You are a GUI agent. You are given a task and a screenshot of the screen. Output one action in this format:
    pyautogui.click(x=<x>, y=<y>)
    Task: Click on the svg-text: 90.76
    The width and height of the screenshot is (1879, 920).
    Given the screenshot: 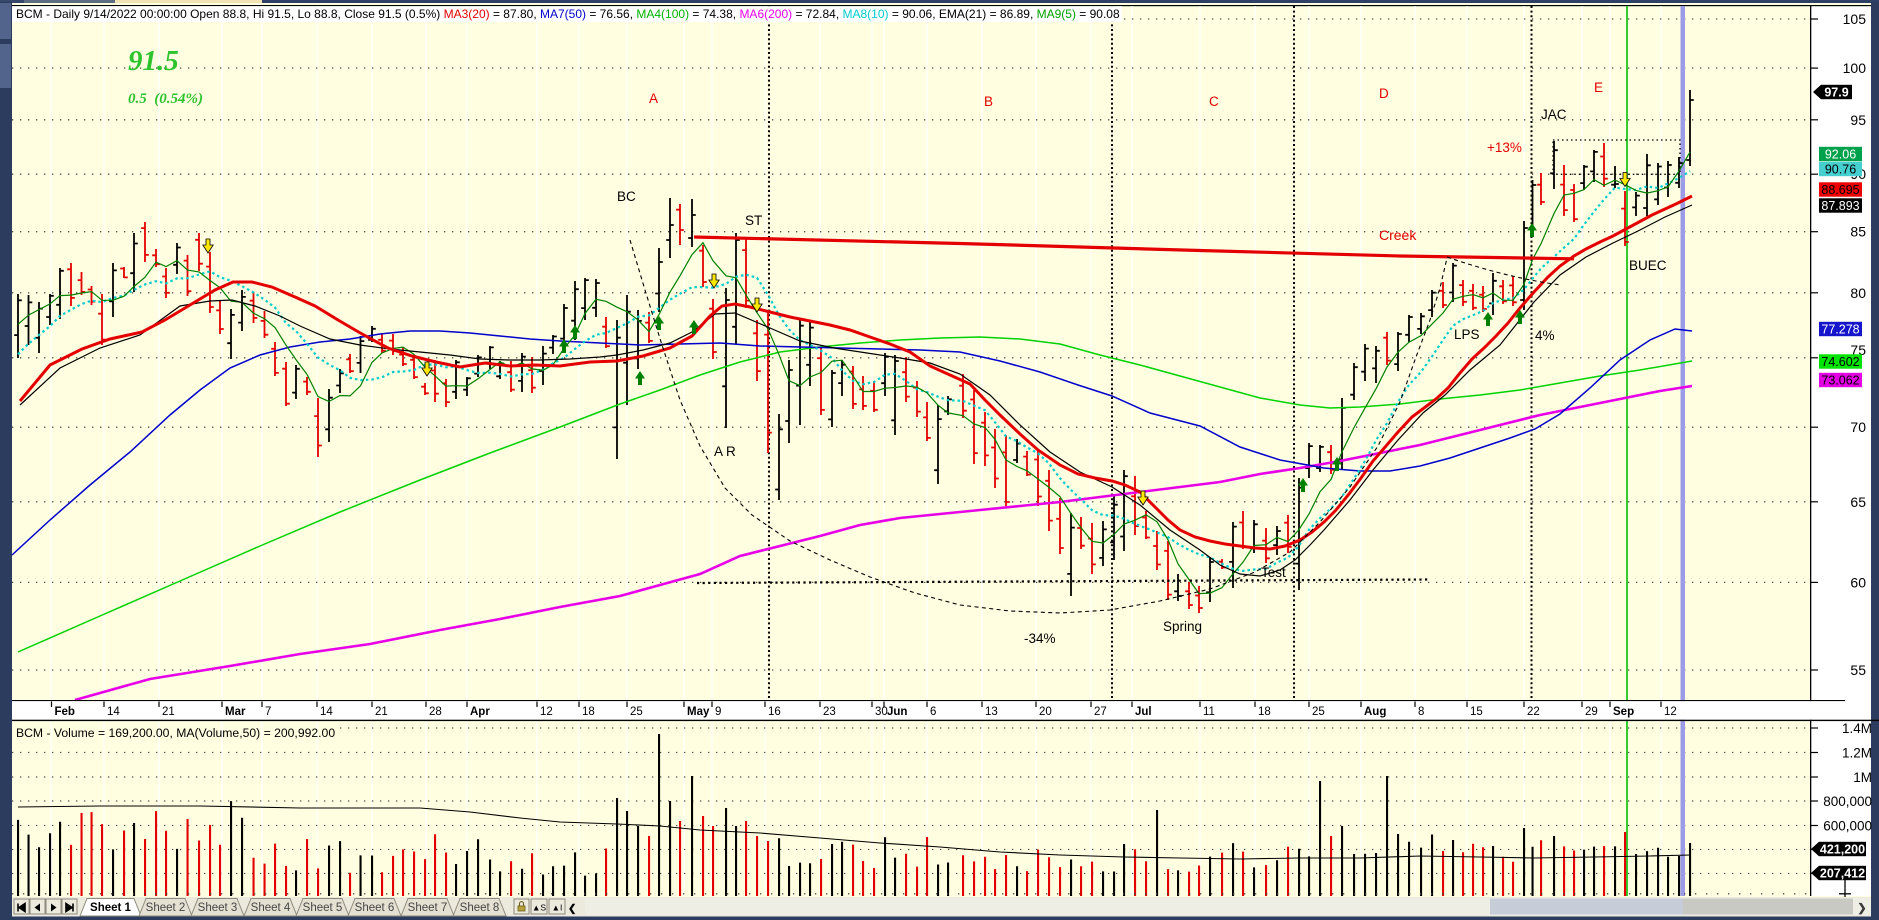 What is the action you would take?
    pyautogui.click(x=1840, y=170)
    